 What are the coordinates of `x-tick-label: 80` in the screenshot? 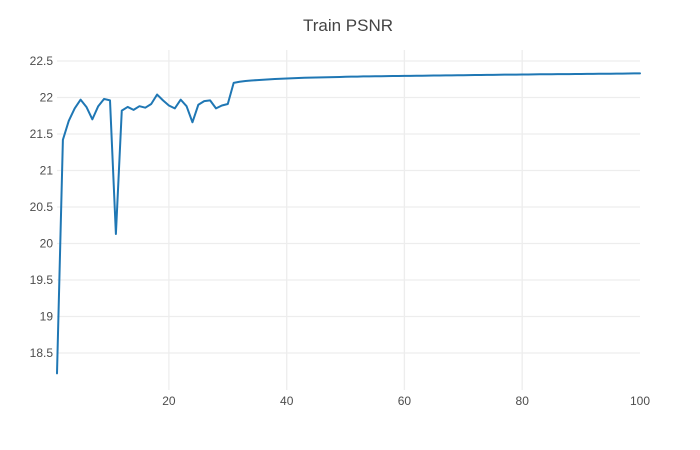 It's located at (523, 401).